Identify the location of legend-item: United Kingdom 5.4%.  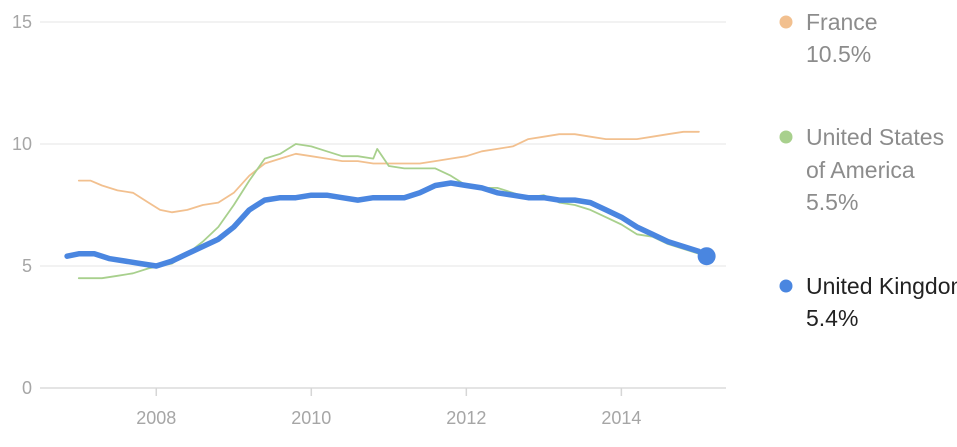
(868, 302).